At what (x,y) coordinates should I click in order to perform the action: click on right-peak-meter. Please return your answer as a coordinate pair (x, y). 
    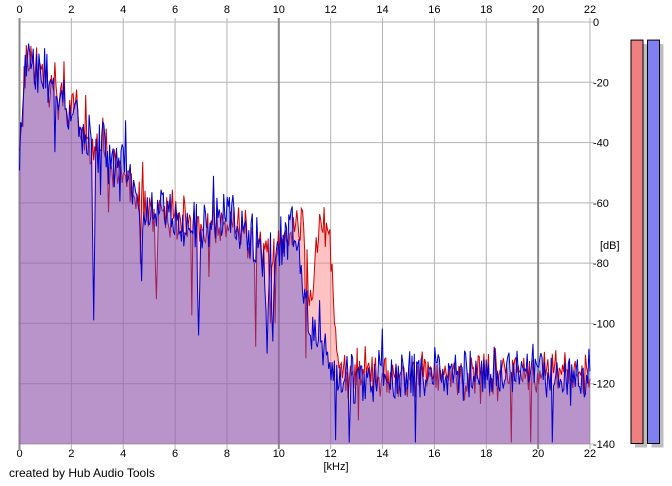
    Looking at the image, I should click on (653, 241).